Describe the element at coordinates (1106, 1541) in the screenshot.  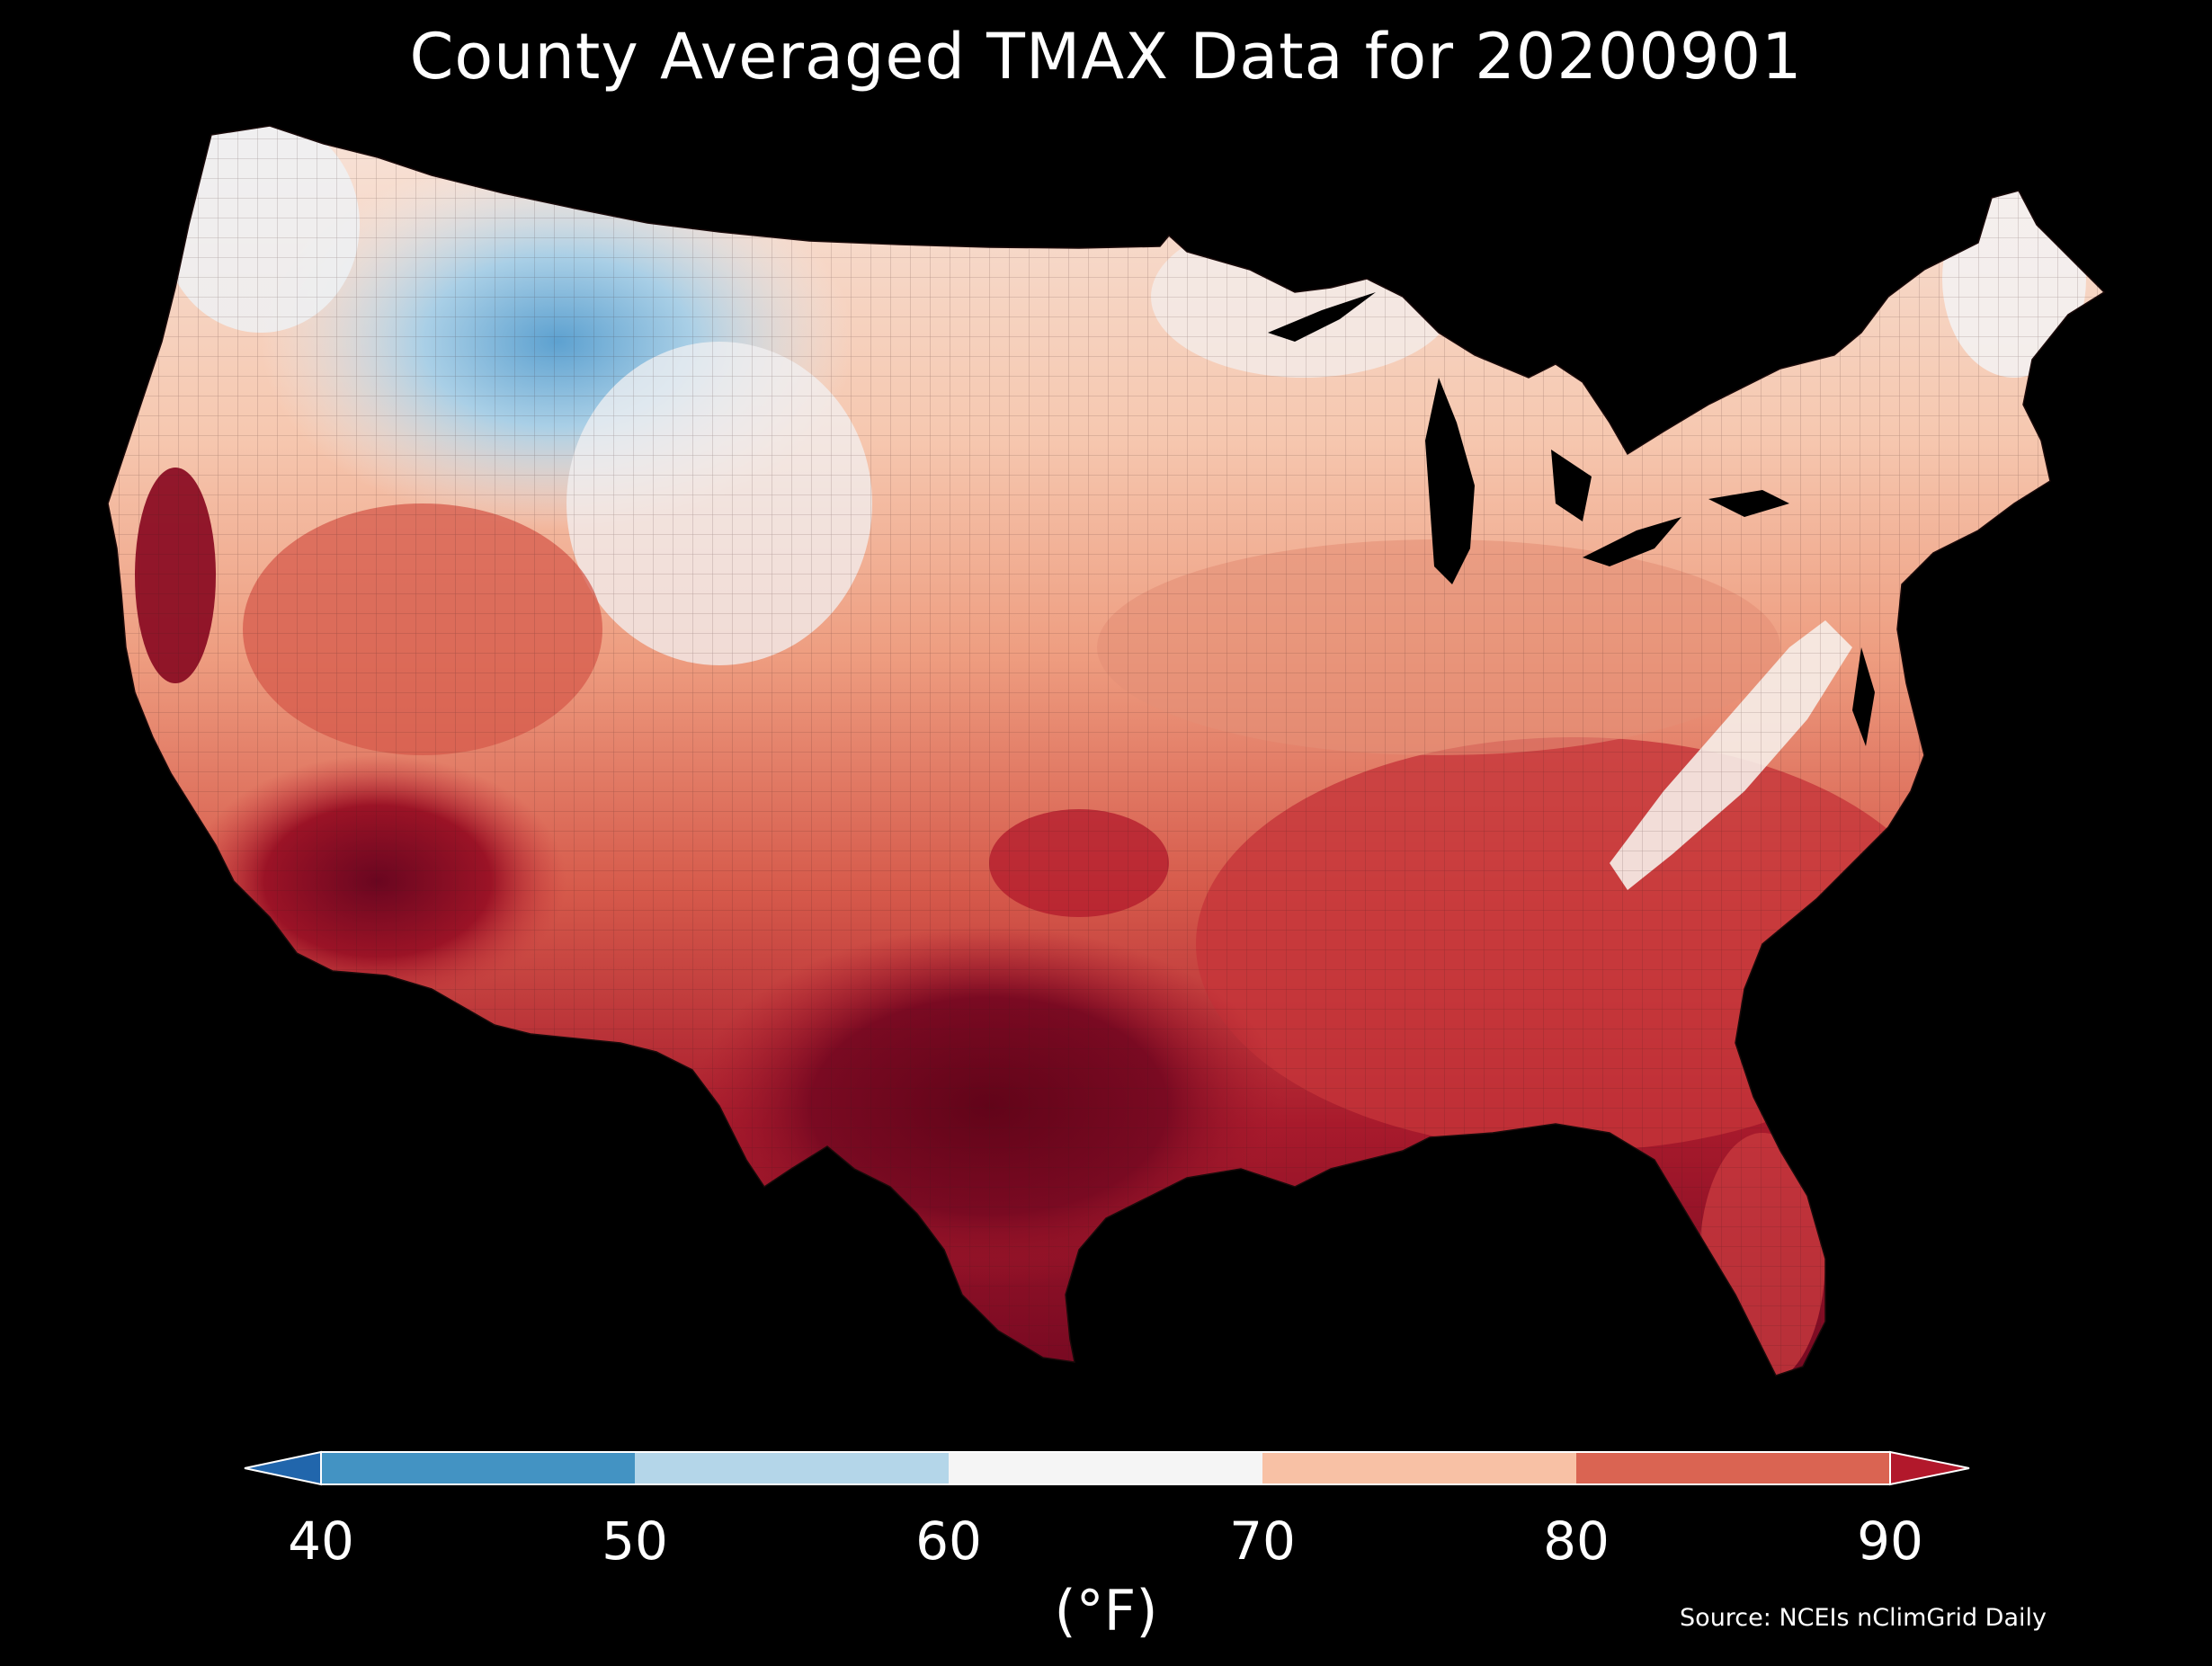
I see `colorbar-ticks: 40 50 60 70 80 90` at that location.